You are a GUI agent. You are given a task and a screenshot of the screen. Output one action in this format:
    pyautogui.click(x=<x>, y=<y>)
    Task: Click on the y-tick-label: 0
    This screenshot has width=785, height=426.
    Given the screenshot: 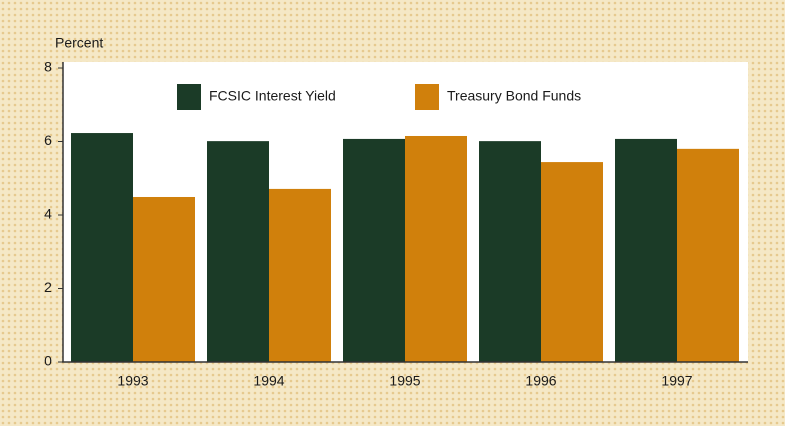 What is the action you would take?
    pyautogui.click(x=48, y=361)
    